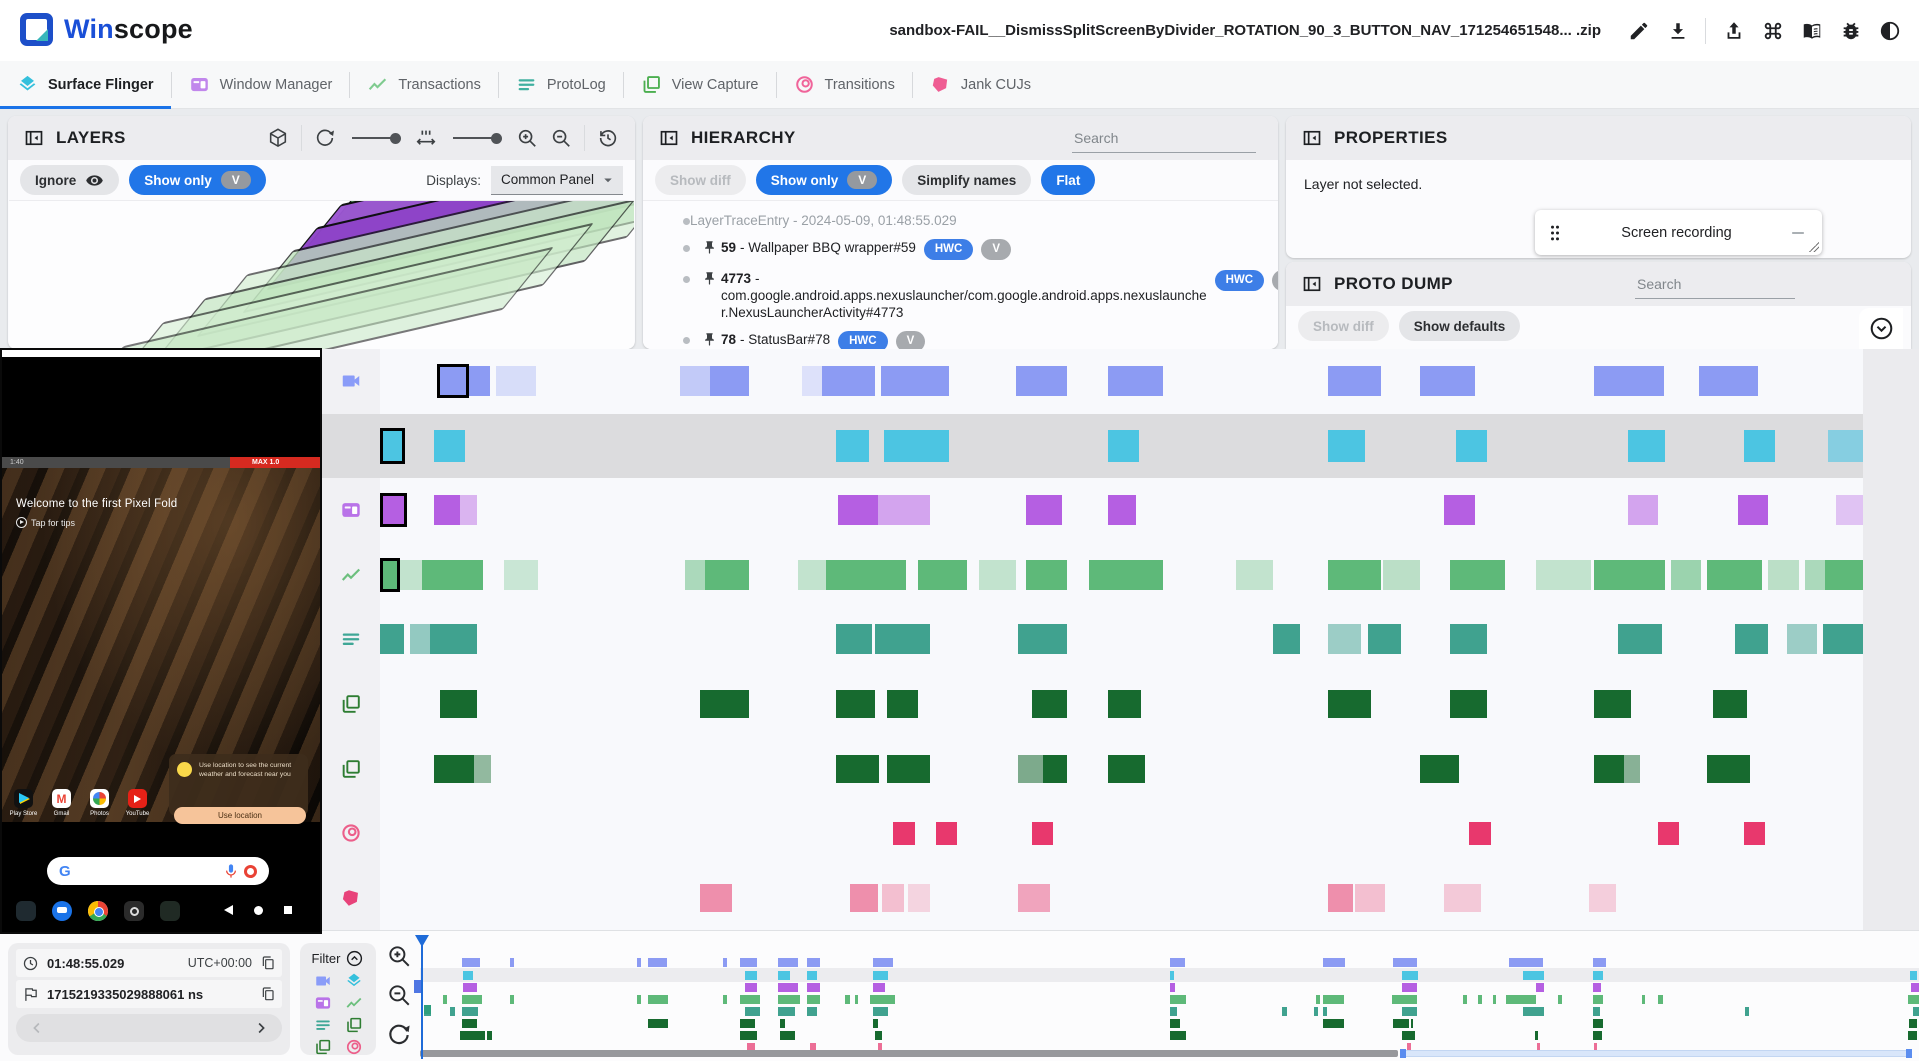 The height and width of the screenshot is (1061, 1919). Describe the element at coordinates (496, 138) in the screenshot. I see `slider-knob` at that location.